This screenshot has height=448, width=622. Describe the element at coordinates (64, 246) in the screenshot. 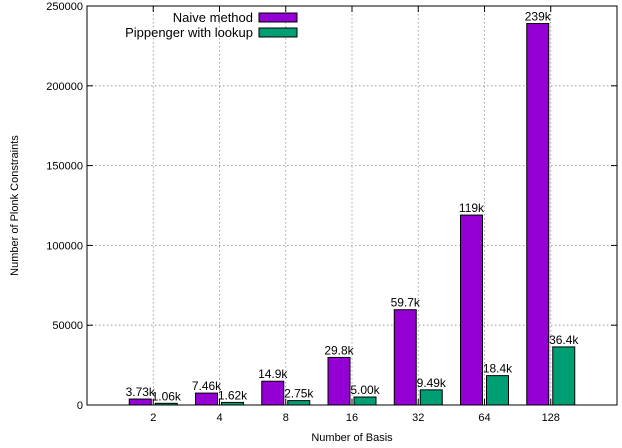

I see `y-tick-label: 100000` at that location.